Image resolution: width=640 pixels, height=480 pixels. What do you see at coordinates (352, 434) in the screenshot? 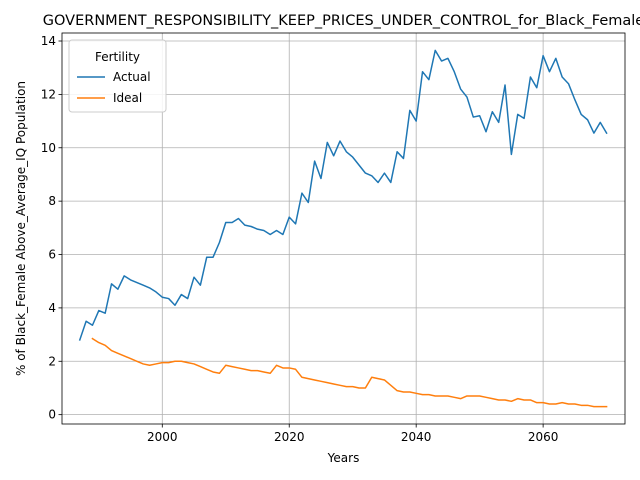
I see `x-axis-ticks: 2000 2020 2040 2060` at bounding box center [352, 434].